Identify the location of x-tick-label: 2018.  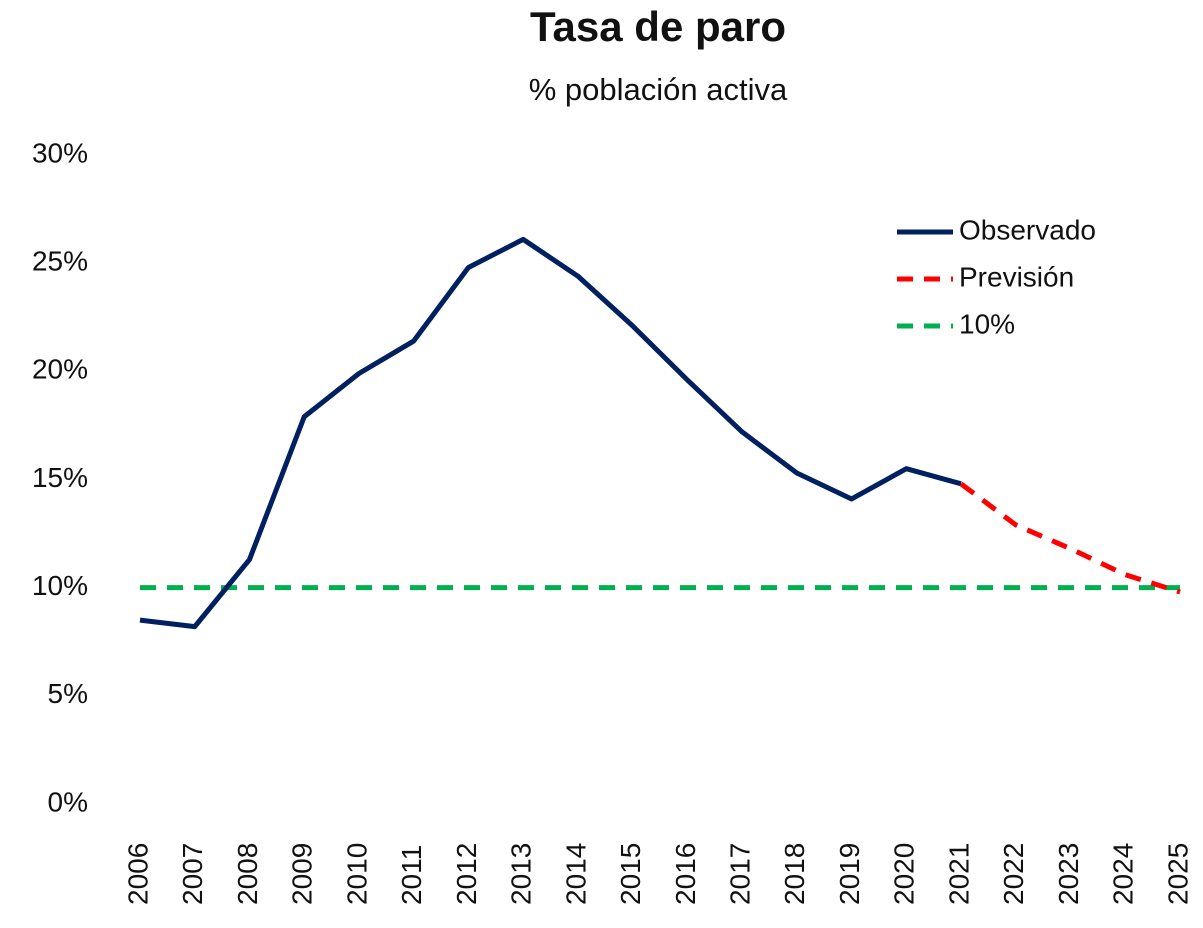
(794, 874).